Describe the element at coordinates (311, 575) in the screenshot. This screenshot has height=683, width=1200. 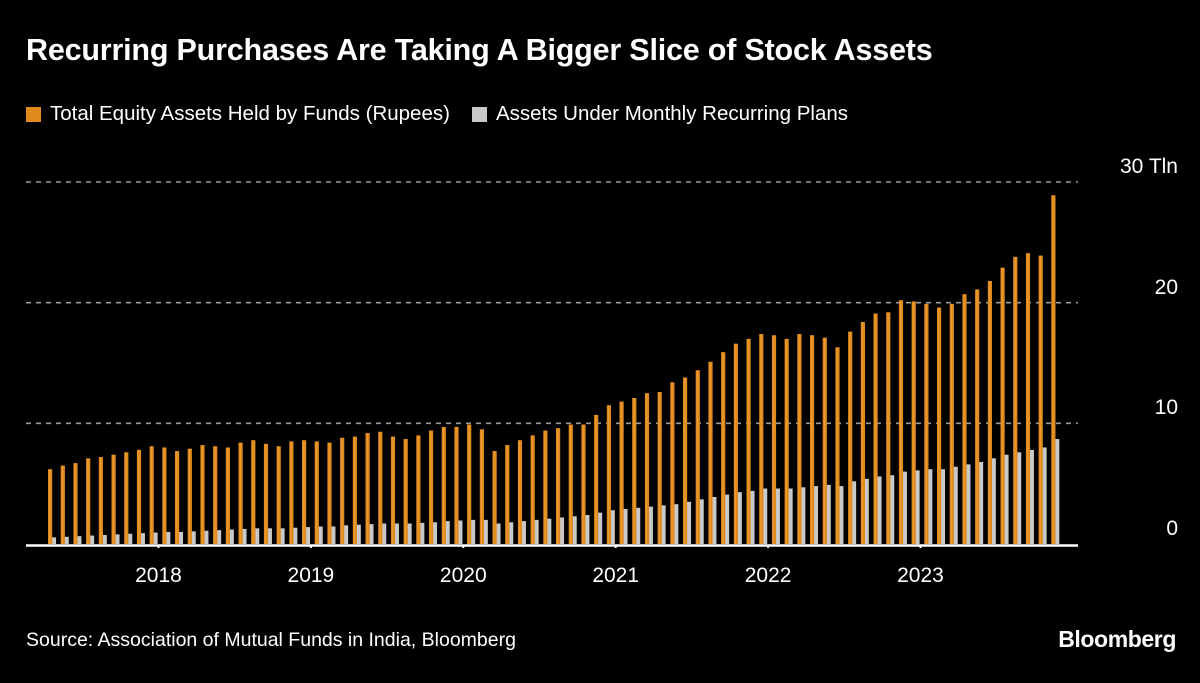
I see `x-tick-2019: 2019` at that location.